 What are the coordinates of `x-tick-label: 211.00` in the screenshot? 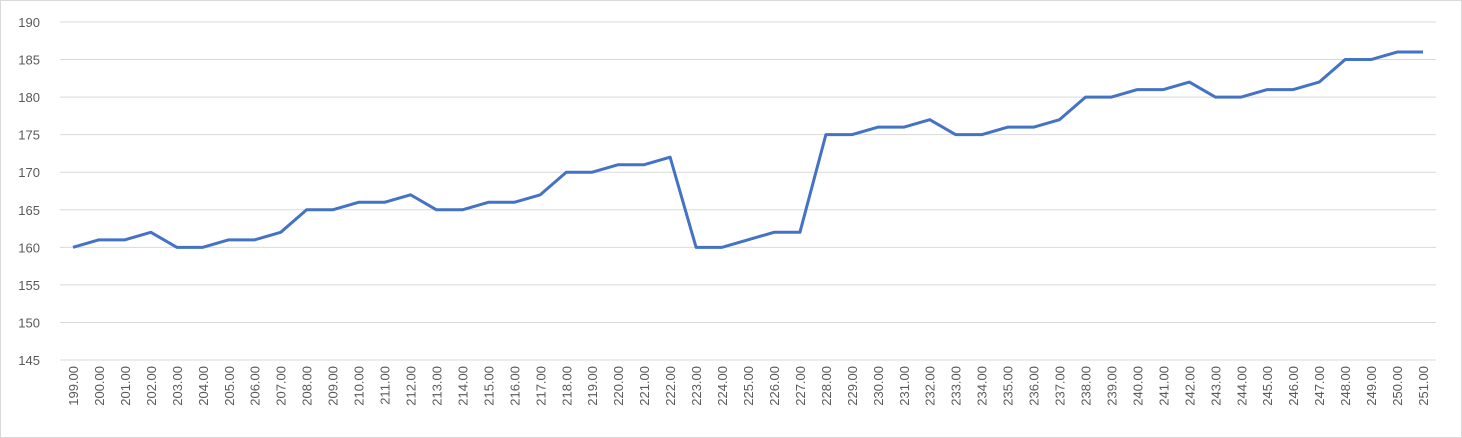 It's located at (385, 385).